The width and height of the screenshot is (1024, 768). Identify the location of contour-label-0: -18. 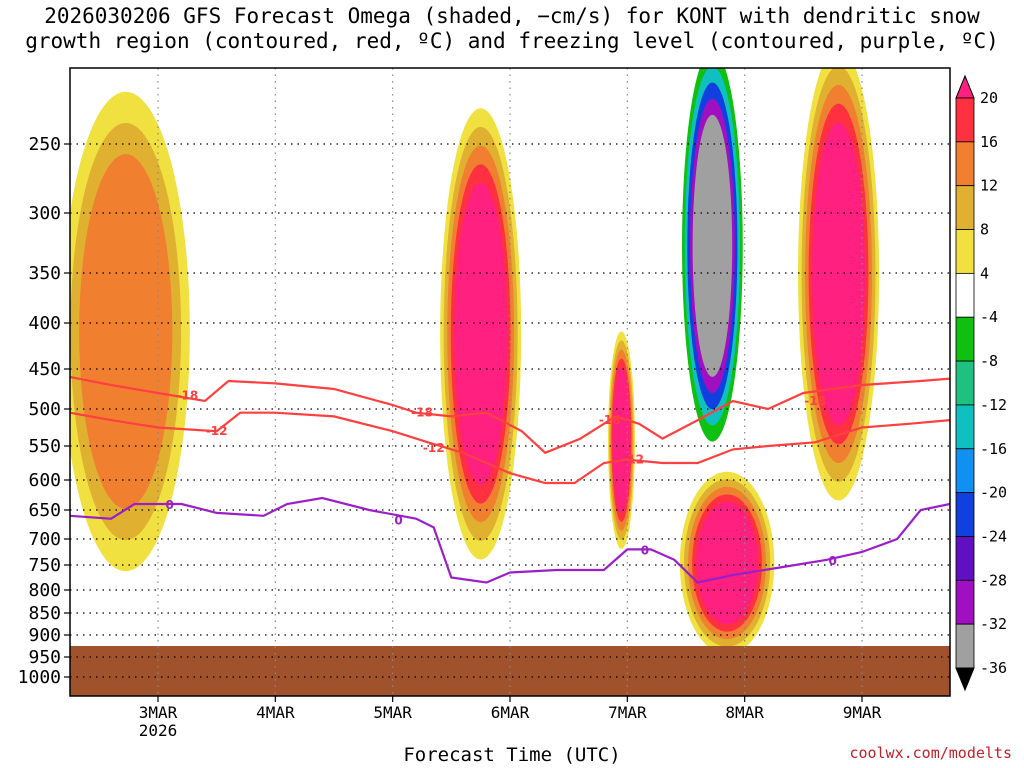
(187, 395).